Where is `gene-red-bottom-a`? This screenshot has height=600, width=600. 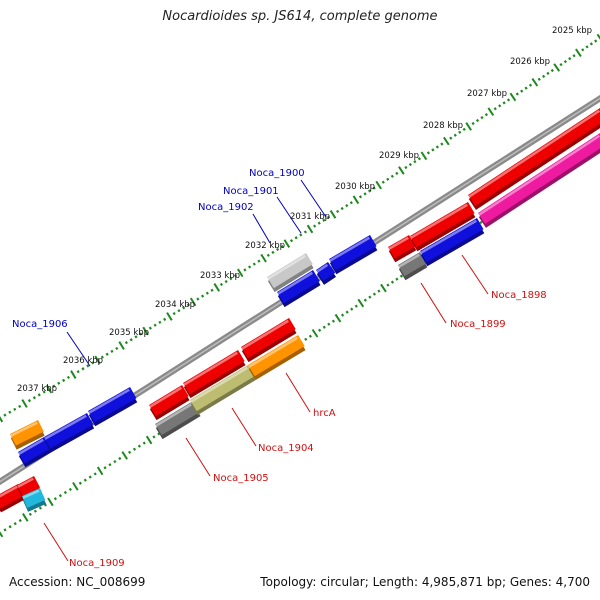 gene-red-bottom-a is located at coordinates (12, 498).